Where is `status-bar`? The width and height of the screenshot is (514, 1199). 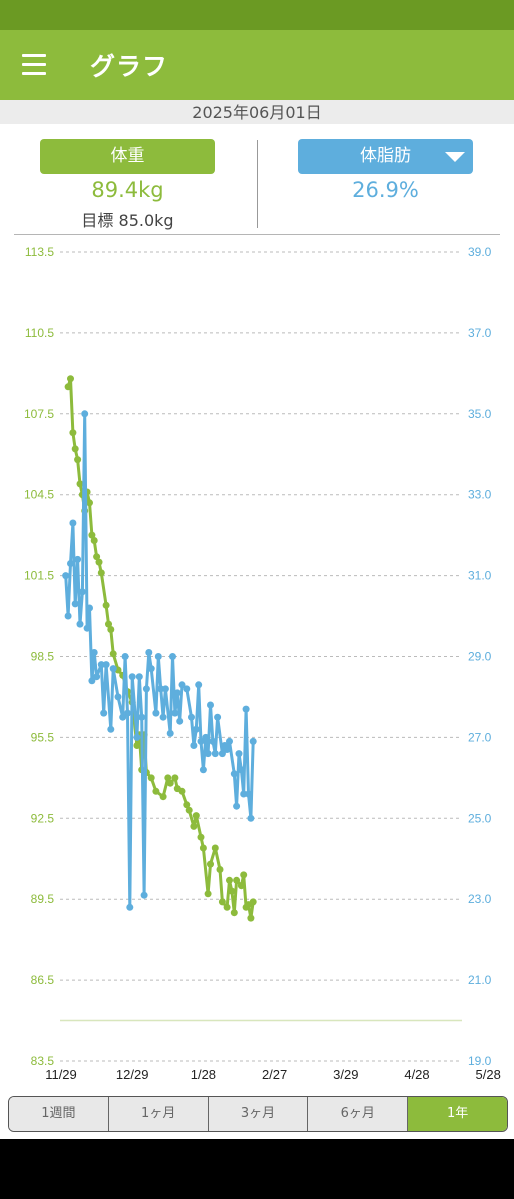
status-bar is located at coordinates (257, 15).